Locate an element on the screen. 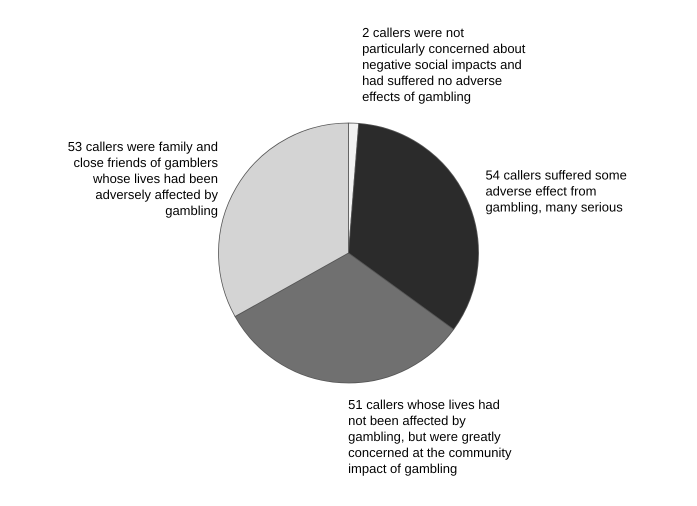 The height and width of the screenshot is (506, 697). slice-label: 54 callers suffered some adverse effect from gambling, many serious is located at coordinates (556, 191).